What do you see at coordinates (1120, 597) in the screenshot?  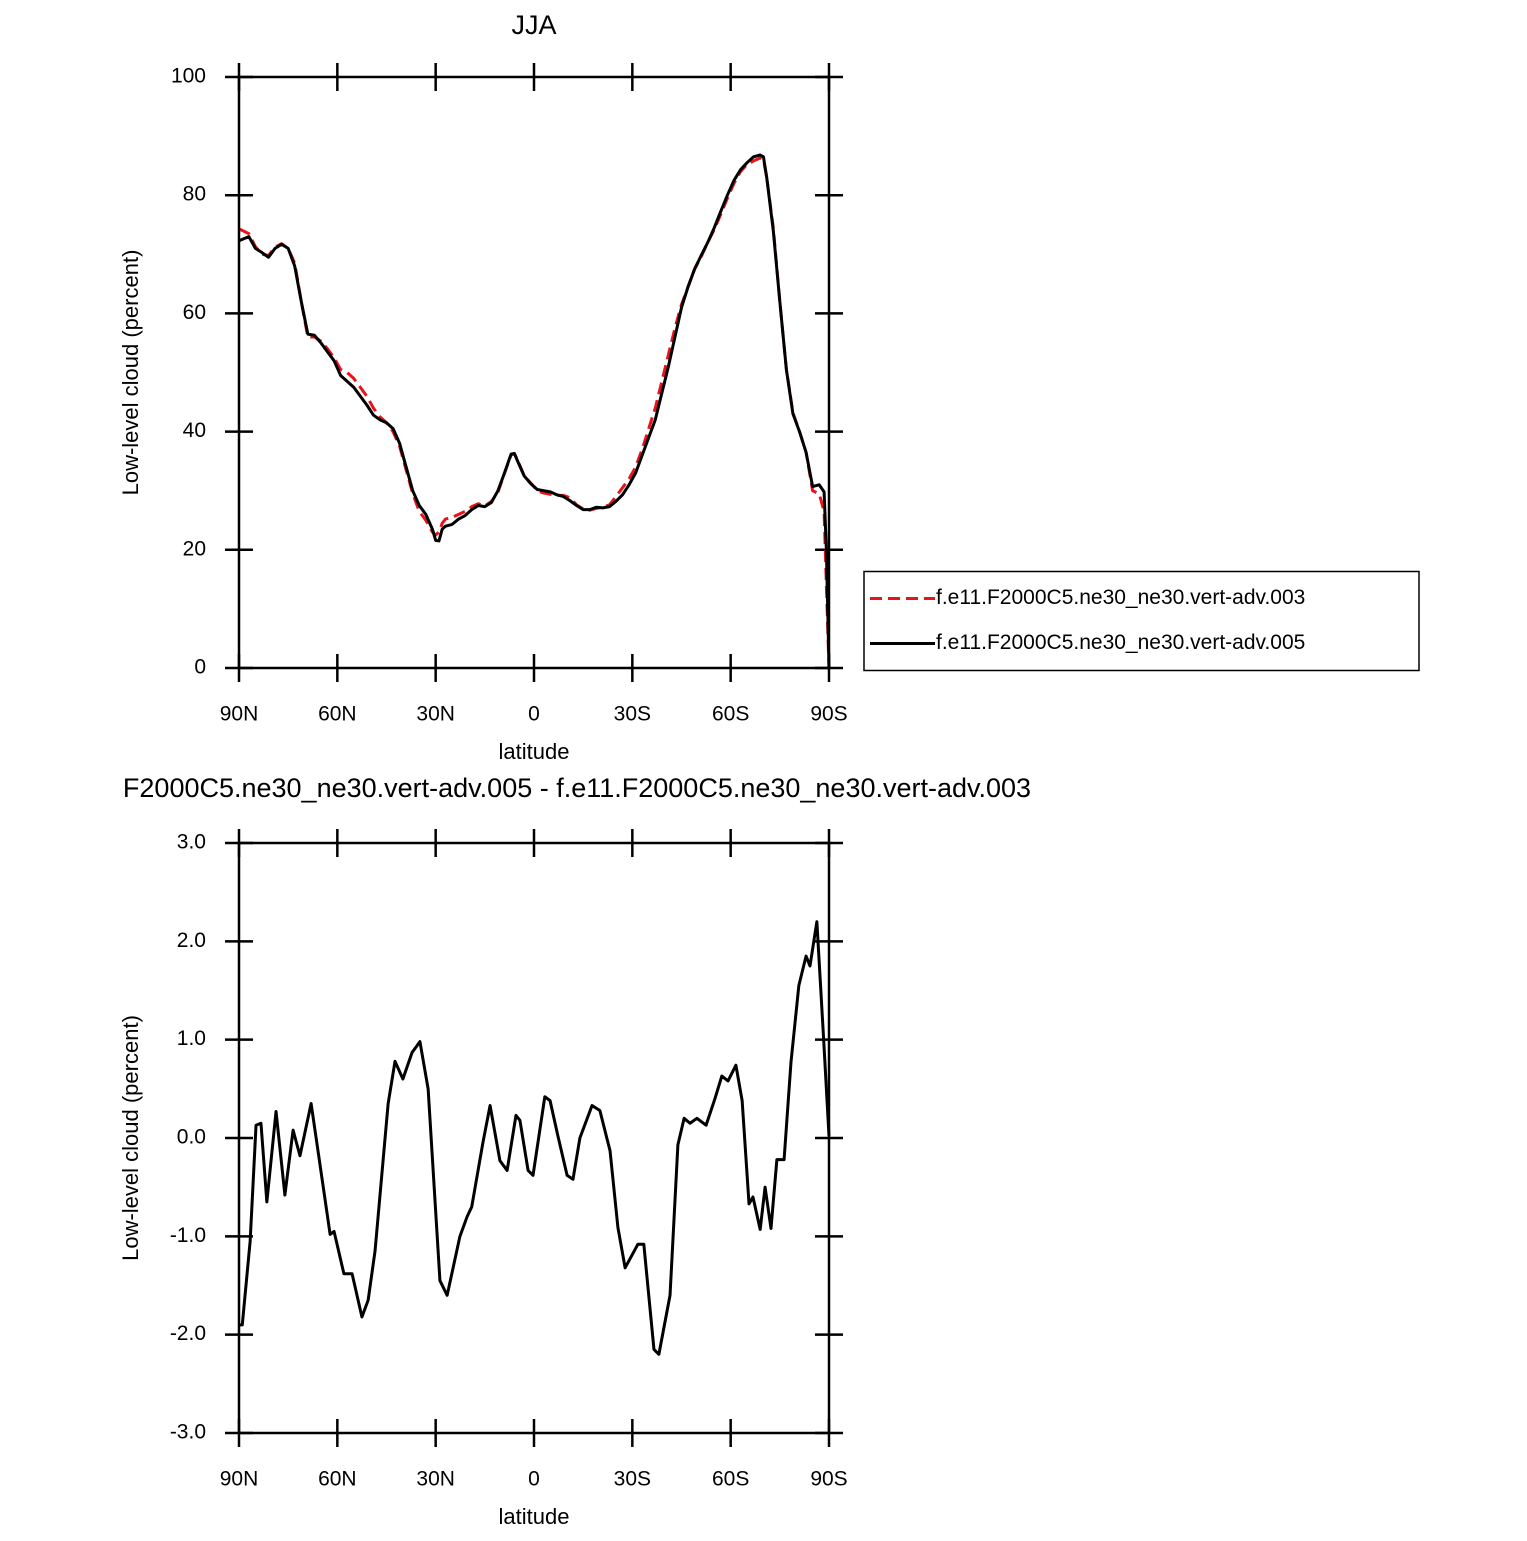 I see `legend-label: f.e11.F2000C5.ne30_ne30.vert-adv.003` at bounding box center [1120, 597].